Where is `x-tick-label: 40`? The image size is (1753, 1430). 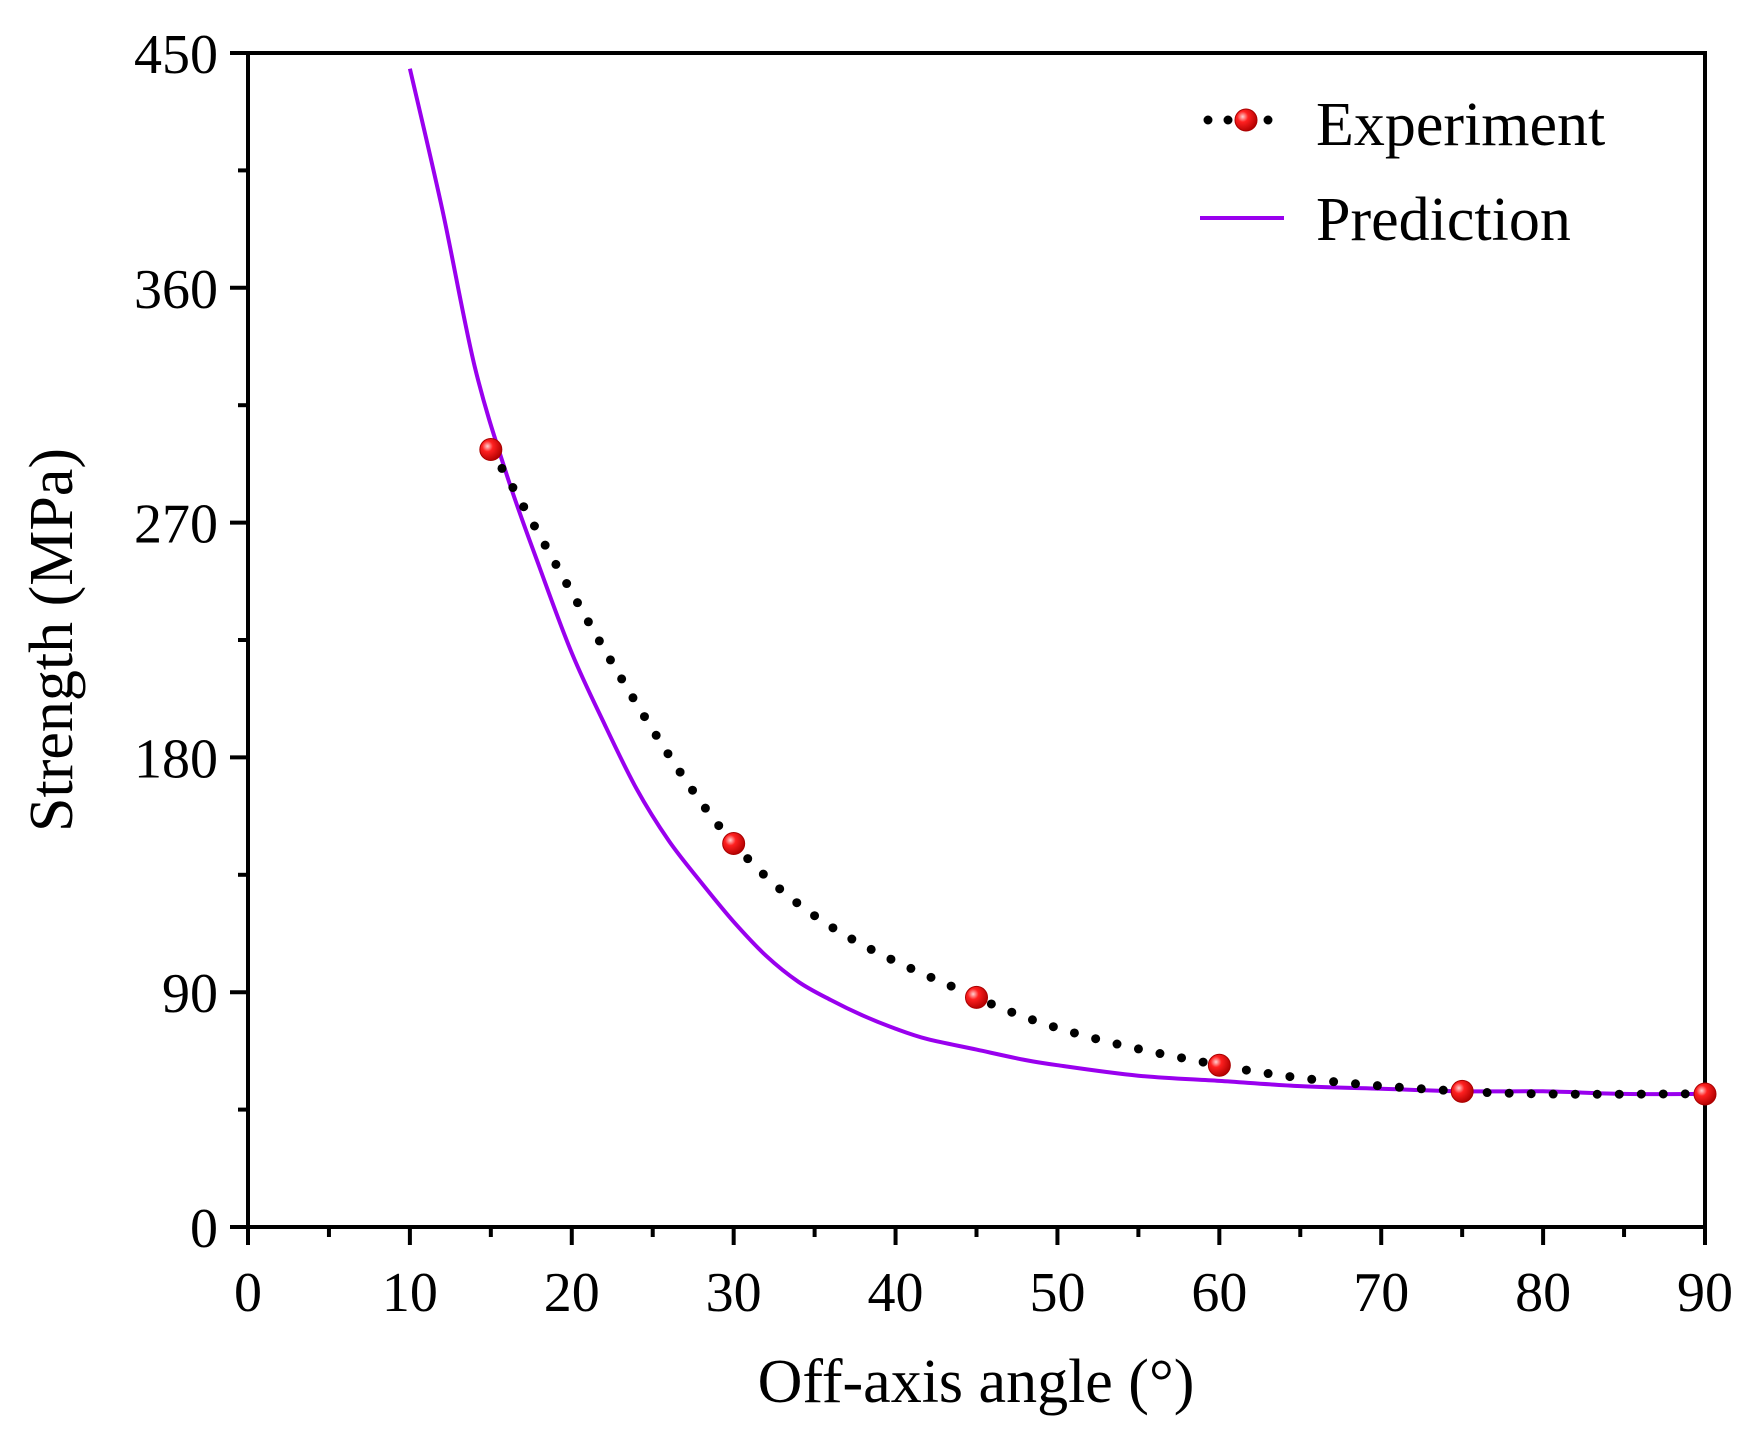 x-tick-label: 40 is located at coordinates (896, 1293).